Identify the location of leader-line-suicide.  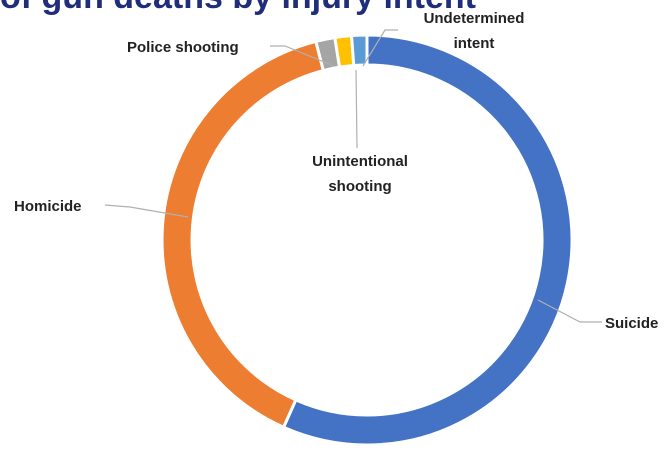
(569, 311).